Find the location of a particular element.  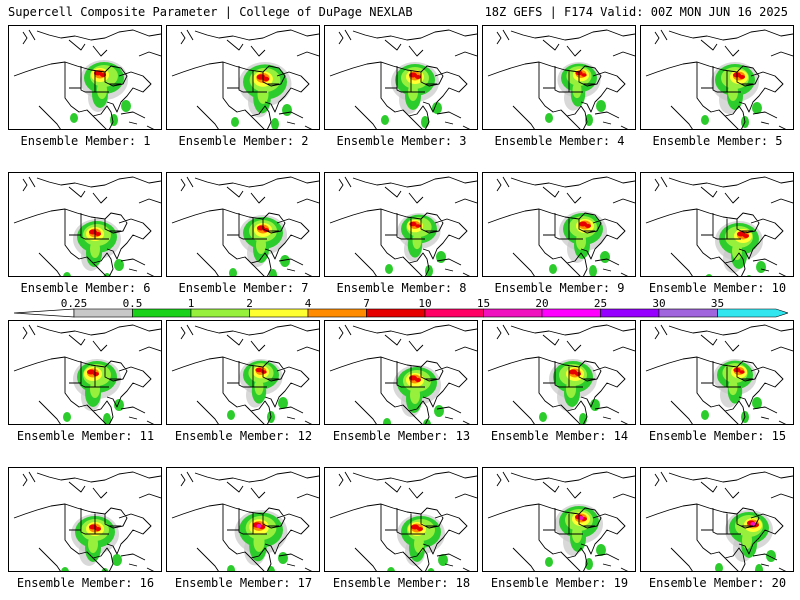

ensemble-member-caption: Ensemble Member: 16 is located at coordinates (85, 583).